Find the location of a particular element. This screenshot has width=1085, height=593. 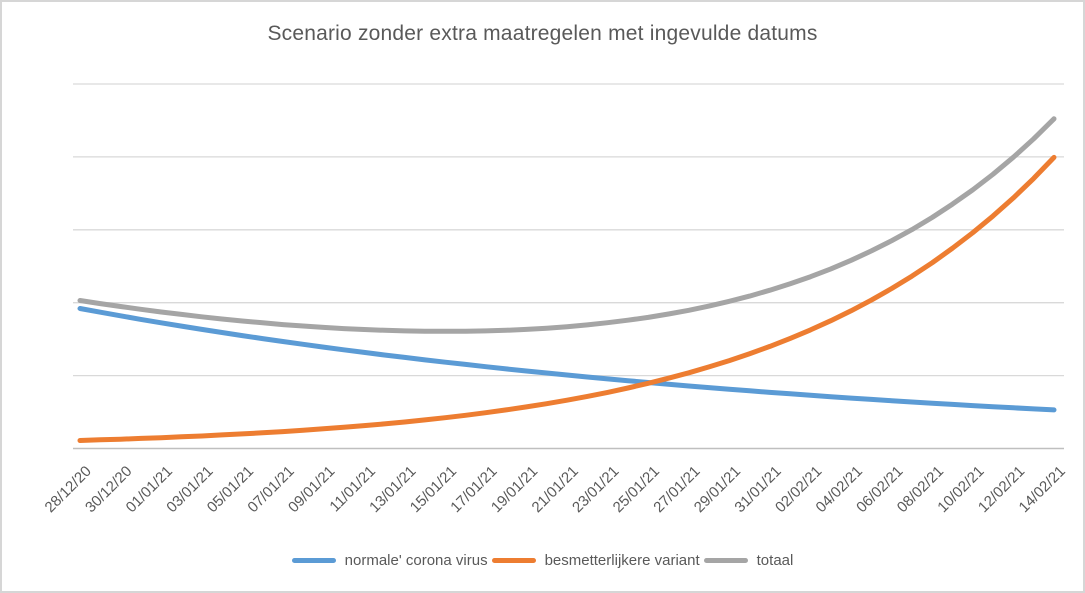

legend-item-totaal: totaal is located at coordinates (748, 560).